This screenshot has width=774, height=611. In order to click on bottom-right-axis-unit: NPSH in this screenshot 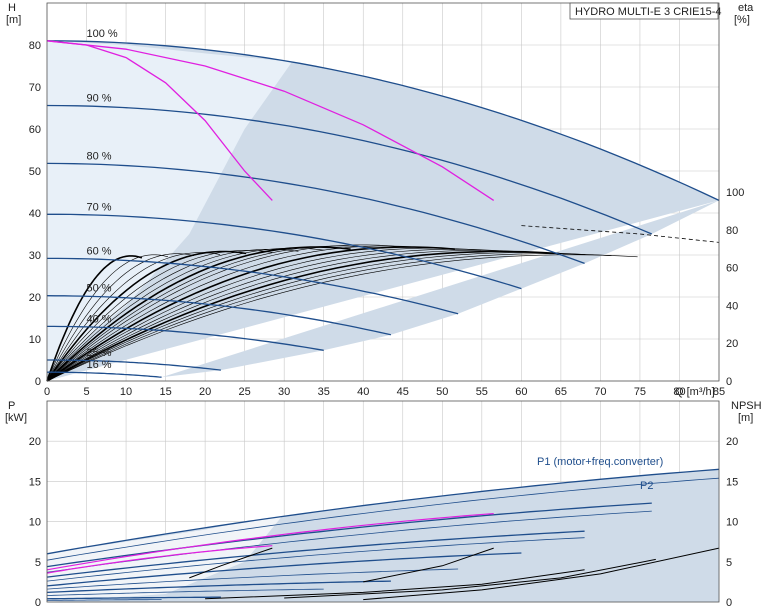, I will do `click(746, 406)`.